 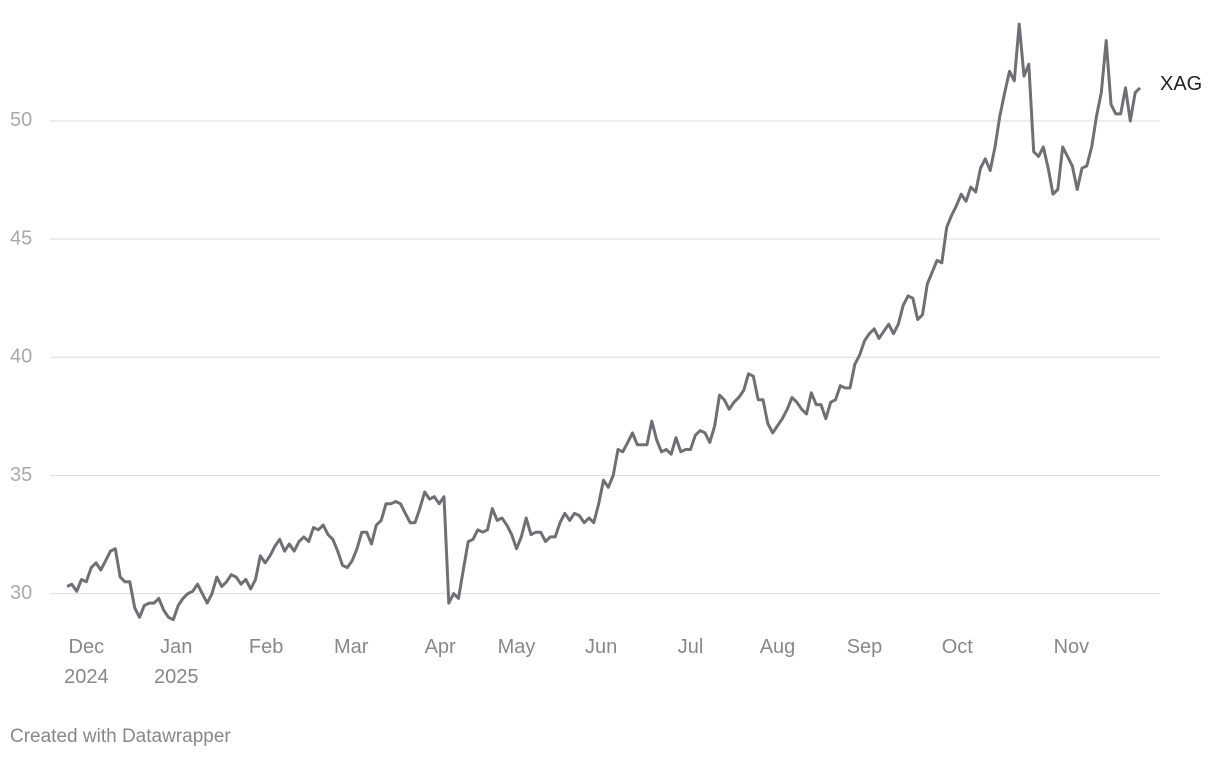 I want to click on y-tick-label: 50, so click(x=21, y=120).